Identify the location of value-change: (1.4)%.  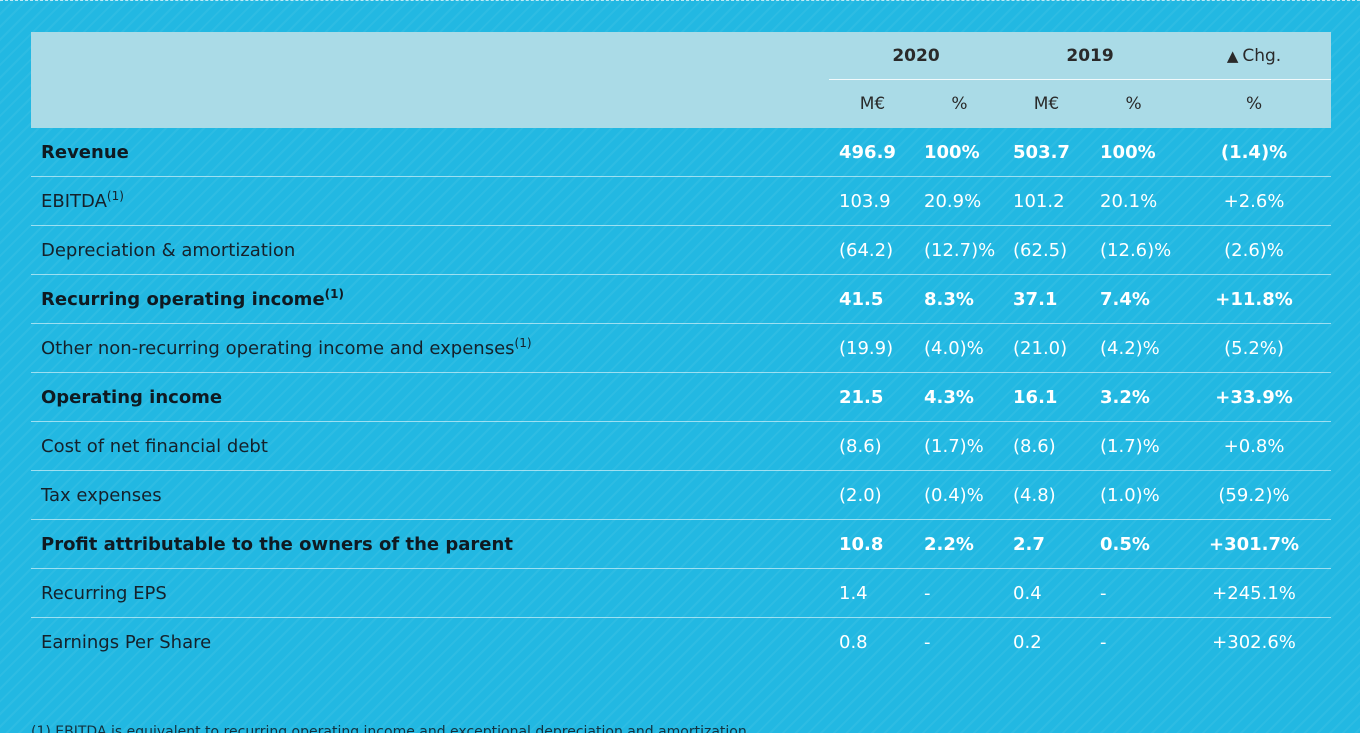
(1254, 152).